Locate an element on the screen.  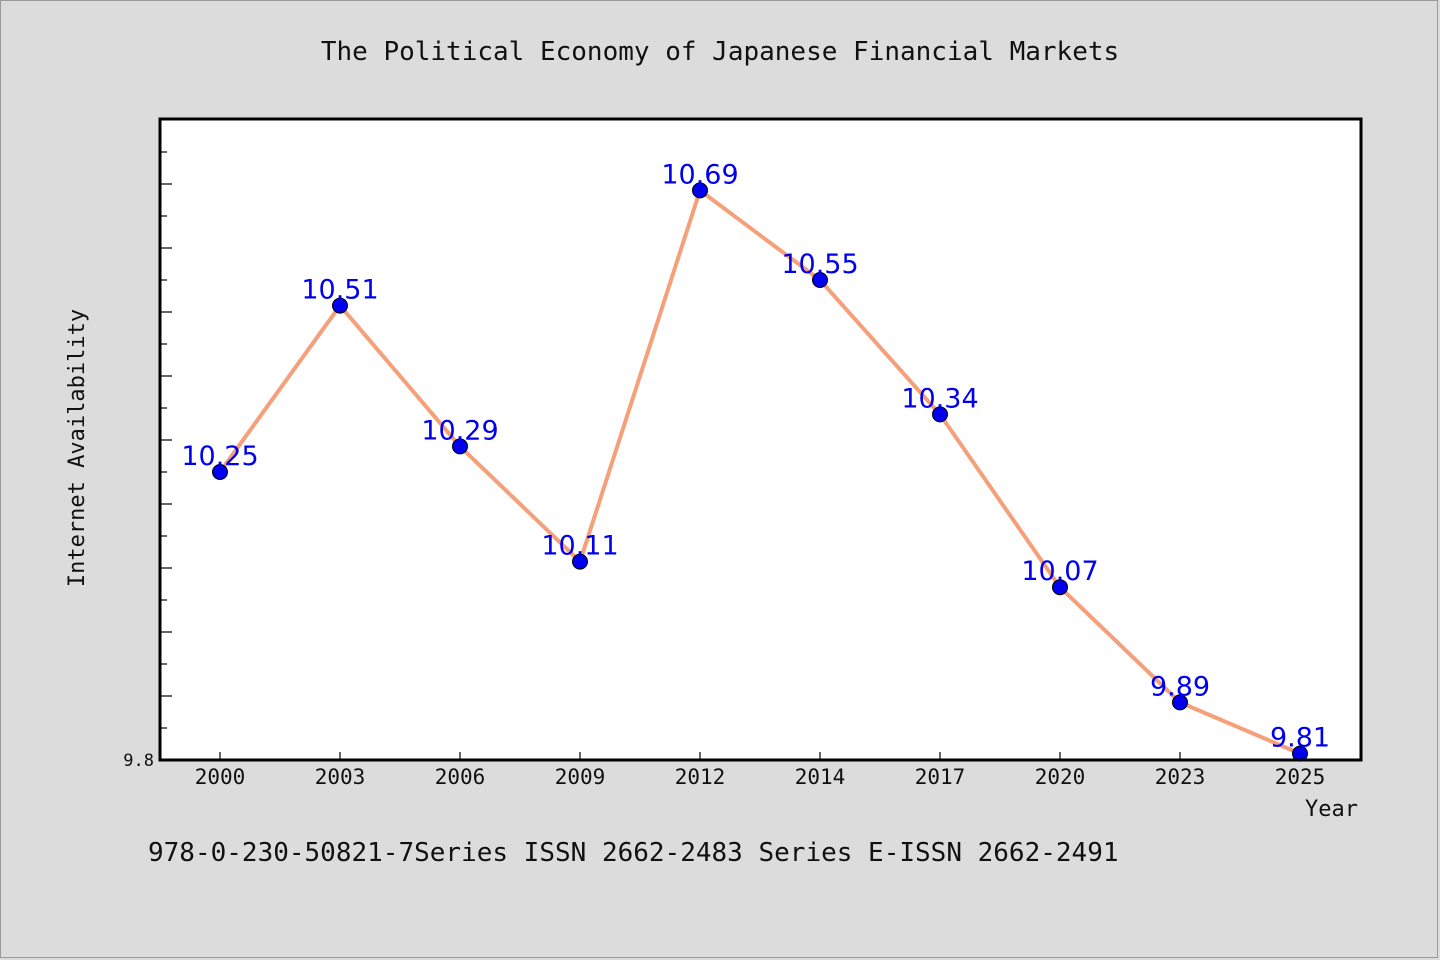
y-axis-label: Internet Availability is located at coordinates (77, 448).